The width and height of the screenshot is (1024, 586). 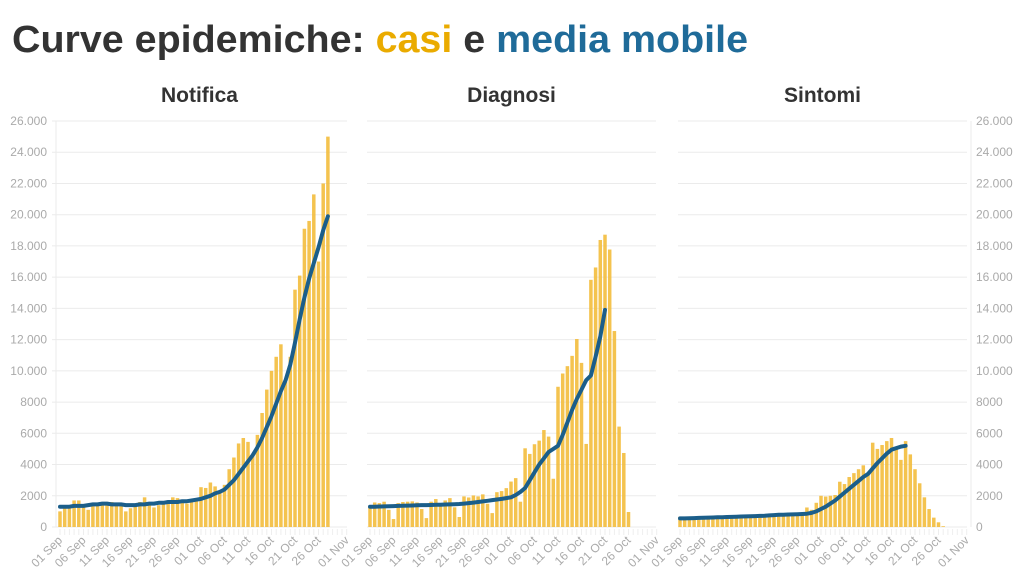 I want to click on y-tick-label: 16.000, so click(x=28, y=277).